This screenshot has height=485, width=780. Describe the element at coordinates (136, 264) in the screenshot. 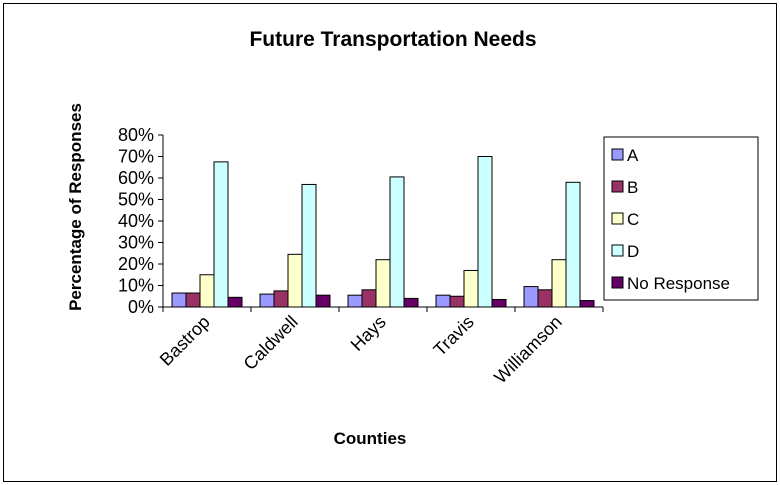

I see `y-tick-label: 20%` at that location.